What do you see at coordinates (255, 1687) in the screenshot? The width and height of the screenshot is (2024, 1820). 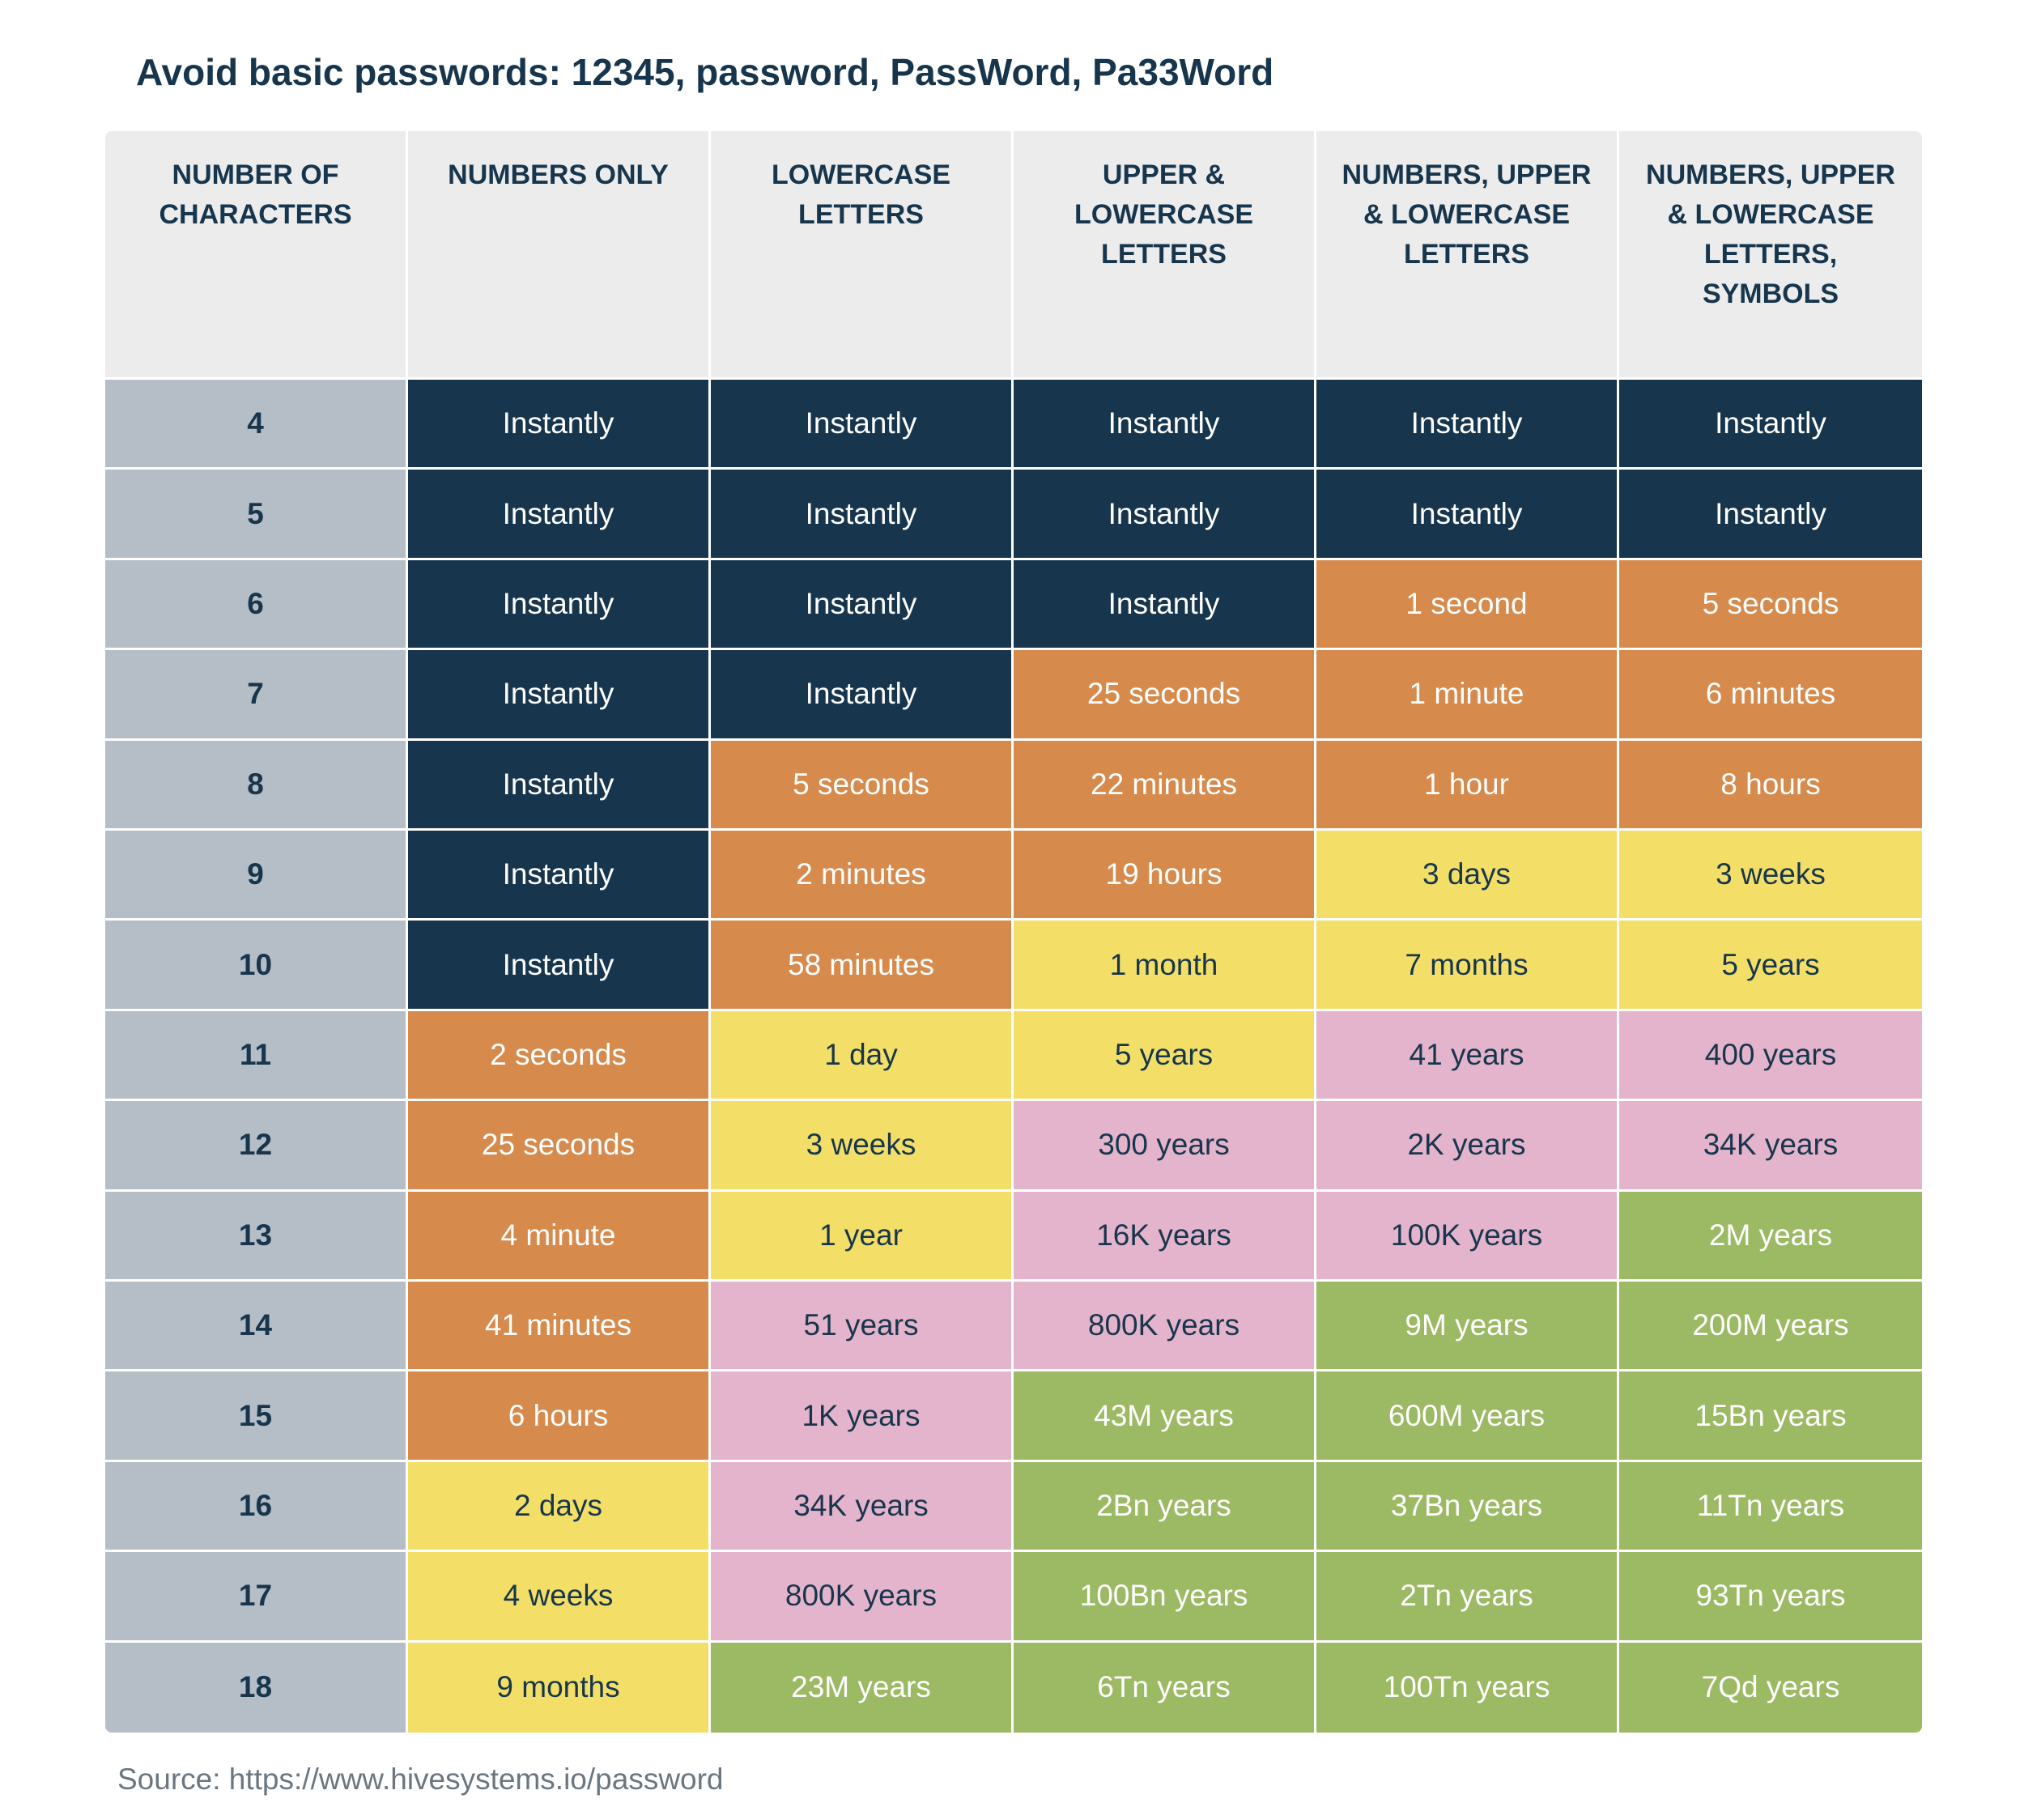 I see `row-label-18: 18` at bounding box center [255, 1687].